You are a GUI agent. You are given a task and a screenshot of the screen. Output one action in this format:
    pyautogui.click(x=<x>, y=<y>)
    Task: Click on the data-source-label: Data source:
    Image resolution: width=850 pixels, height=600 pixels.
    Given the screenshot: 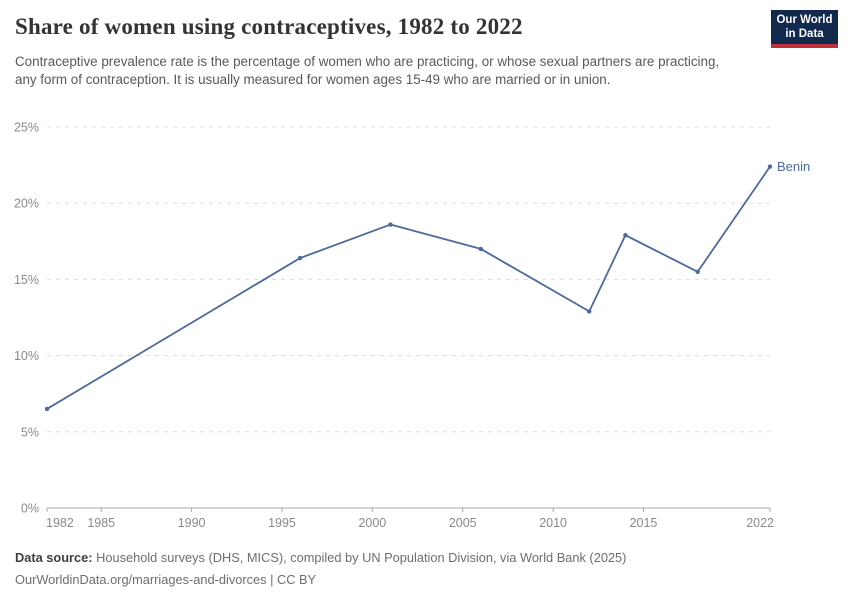 What is the action you would take?
    pyautogui.click(x=54, y=557)
    